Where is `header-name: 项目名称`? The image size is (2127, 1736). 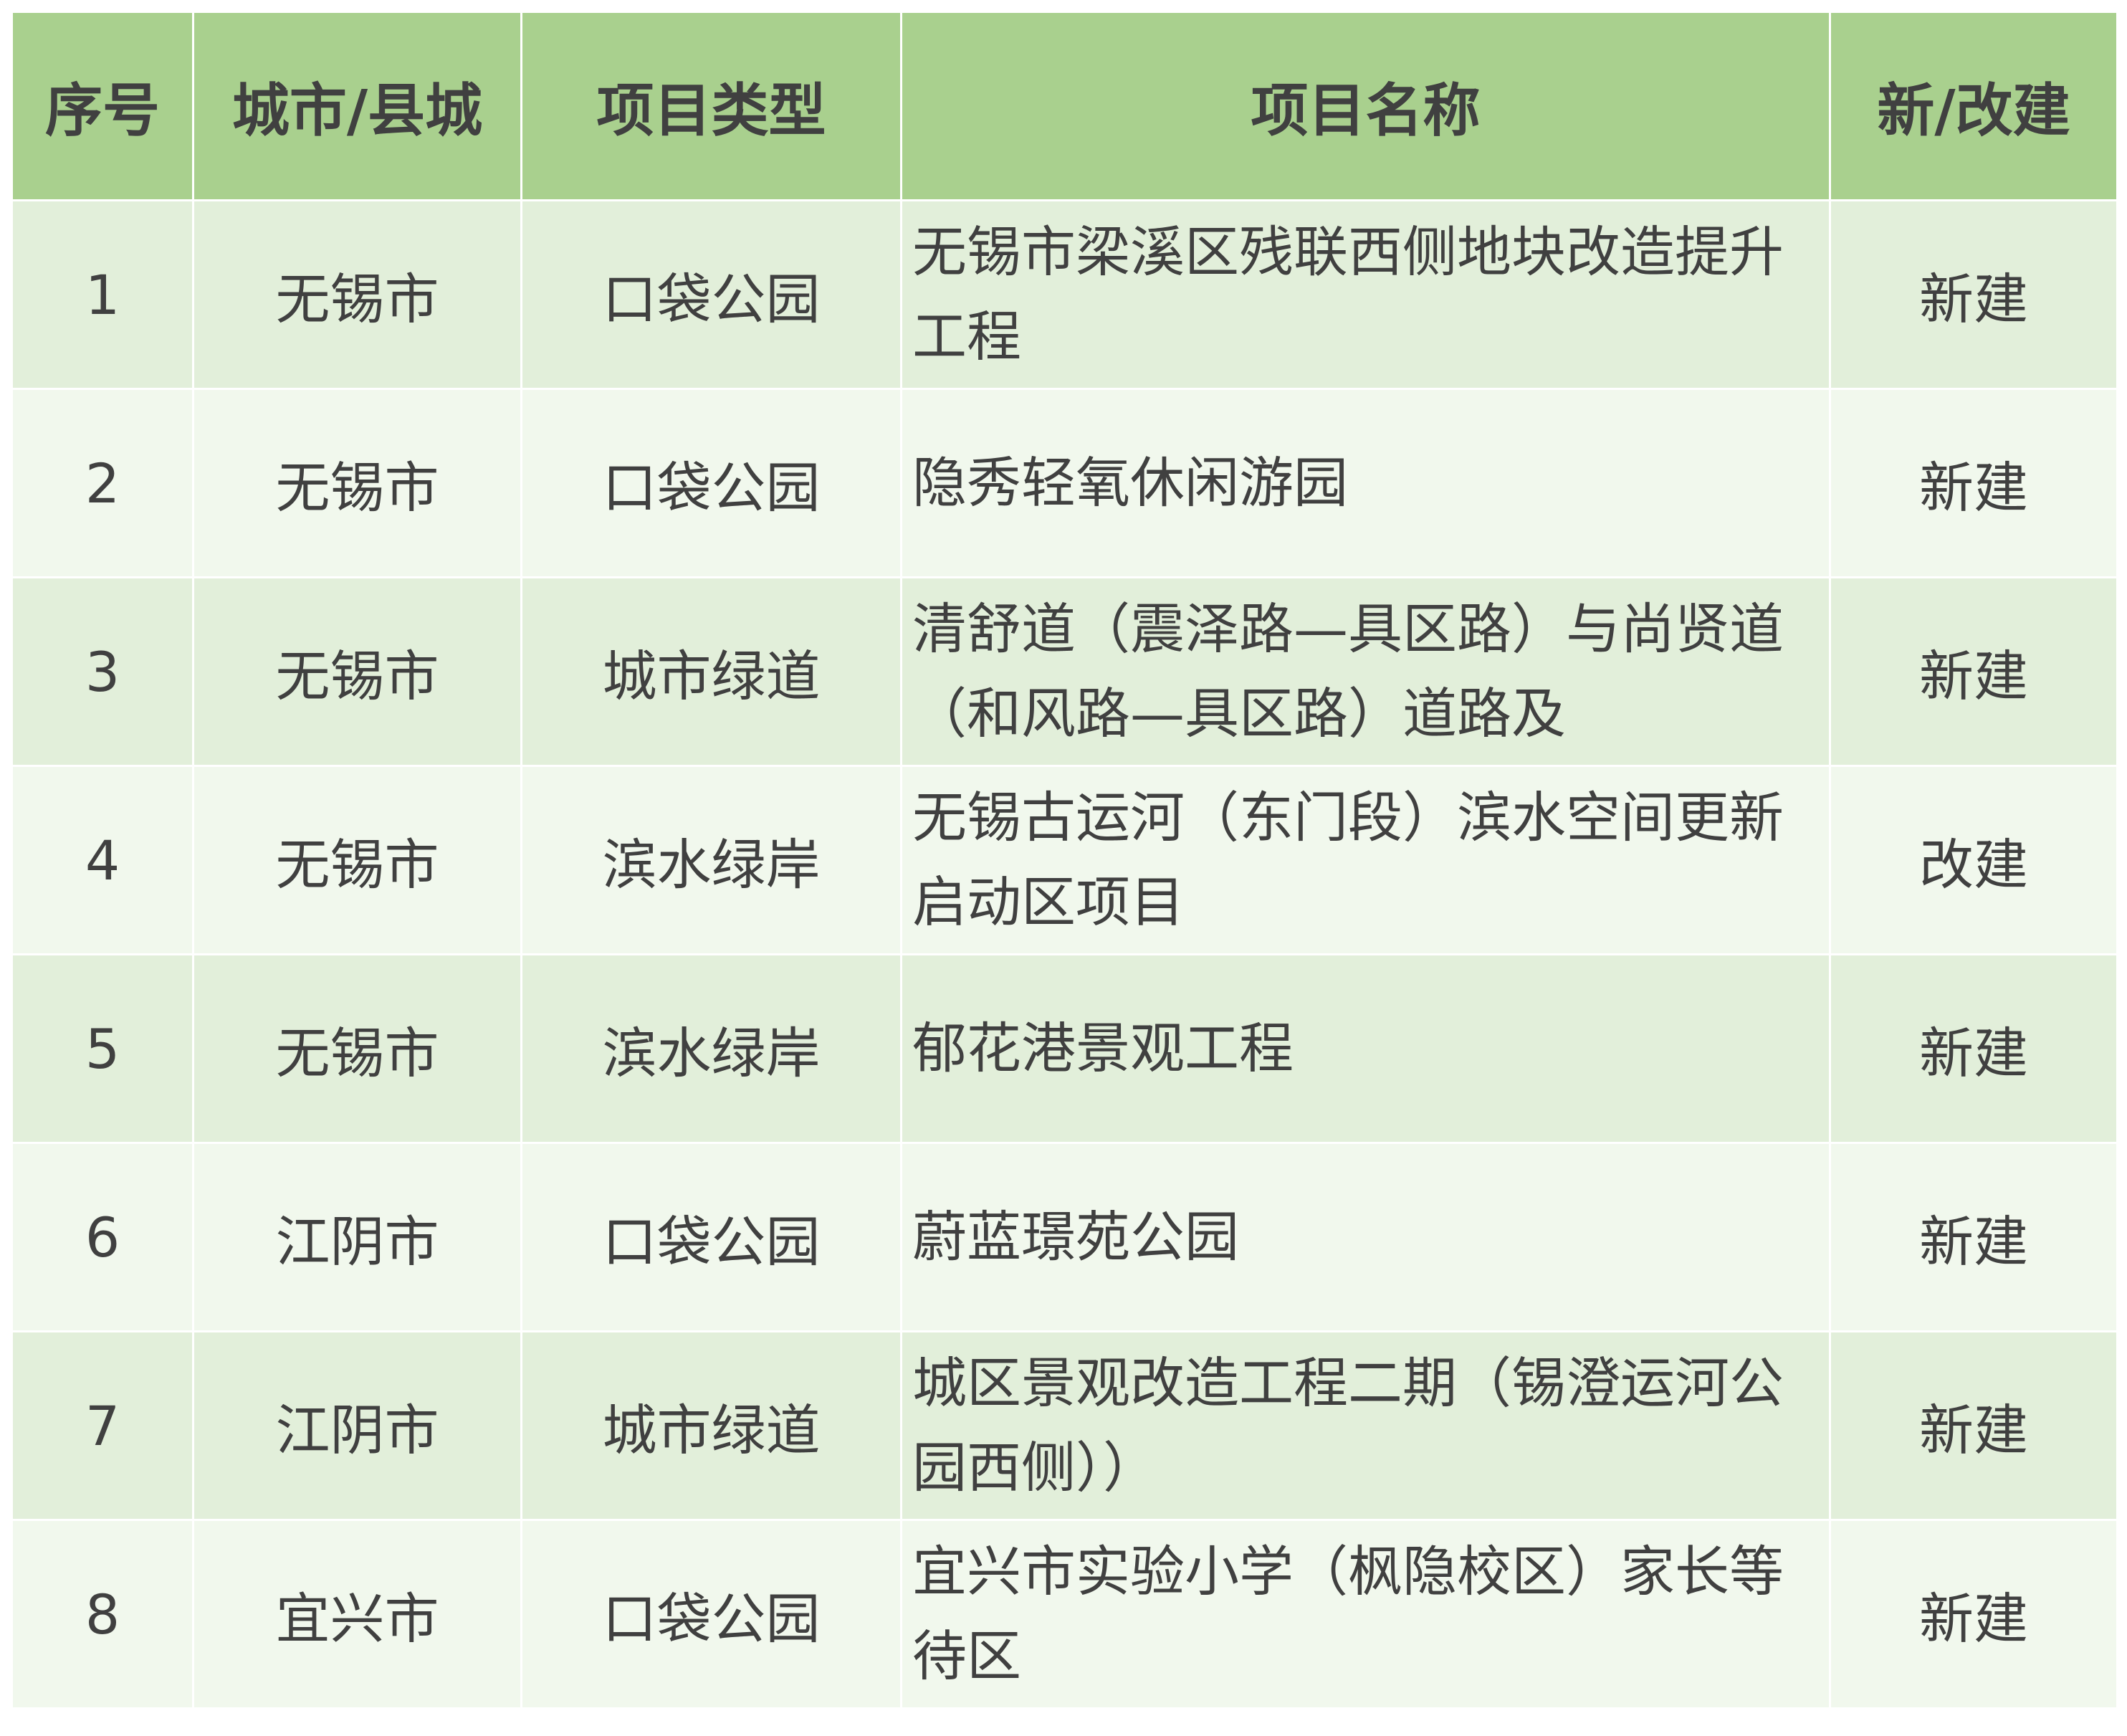 header-name: 项目名称 is located at coordinates (1365, 106).